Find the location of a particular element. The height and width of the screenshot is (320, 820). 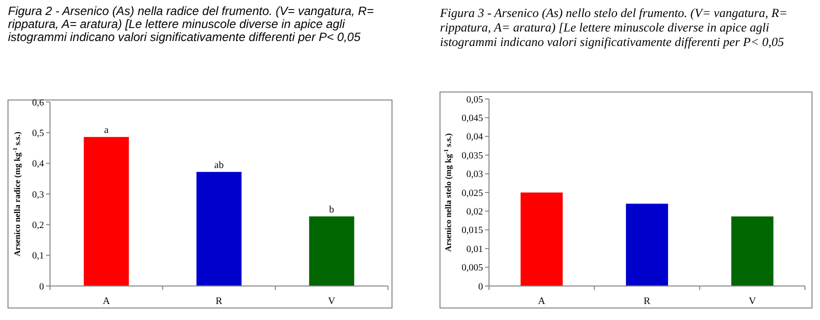

y-tick-label: 0,04 is located at coordinates (475, 137).